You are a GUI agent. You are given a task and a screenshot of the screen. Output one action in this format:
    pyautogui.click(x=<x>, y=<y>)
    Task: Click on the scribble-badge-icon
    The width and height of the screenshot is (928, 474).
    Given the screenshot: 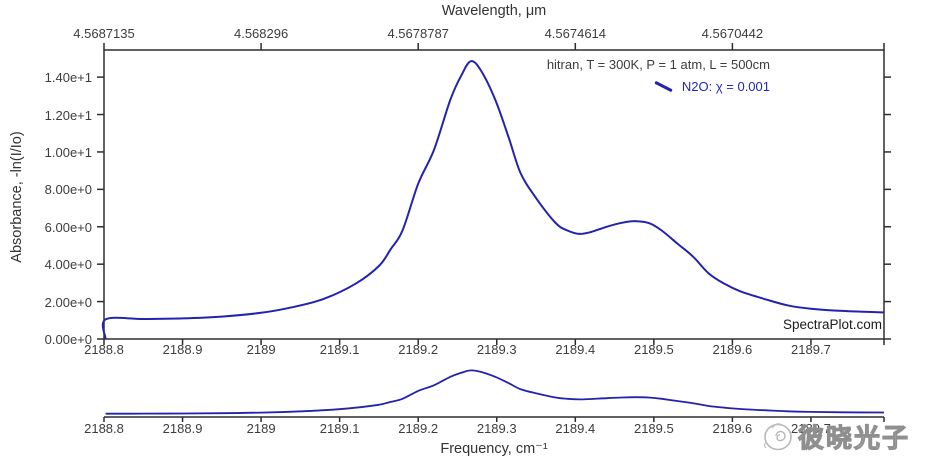 What is the action you would take?
    pyautogui.click(x=777, y=437)
    